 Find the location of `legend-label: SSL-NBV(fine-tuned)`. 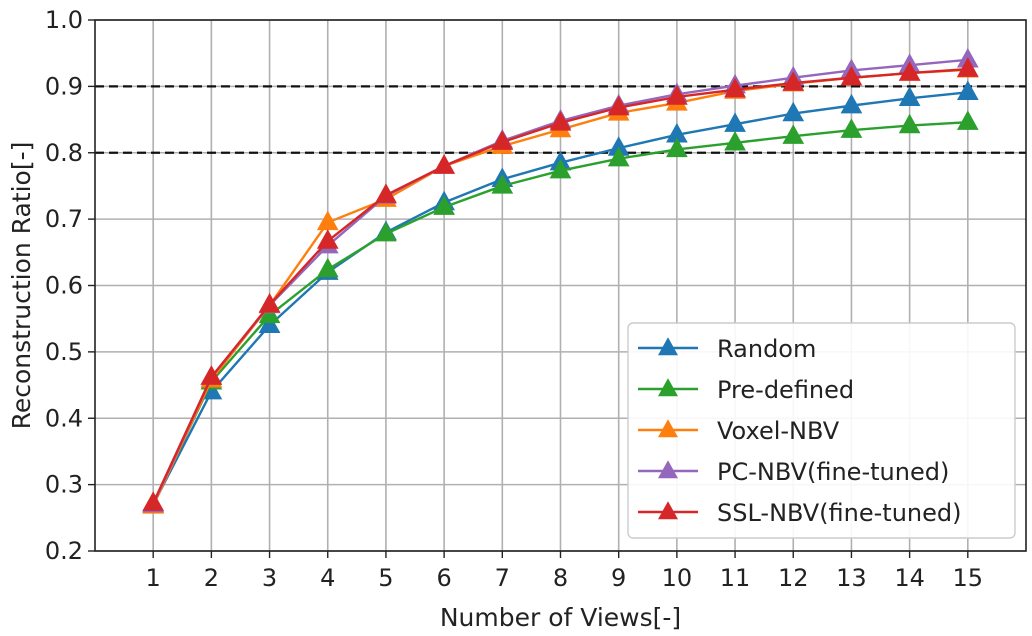

legend-label: SSL-NBV(fine-tuned) is located at coordinates (839, 513).